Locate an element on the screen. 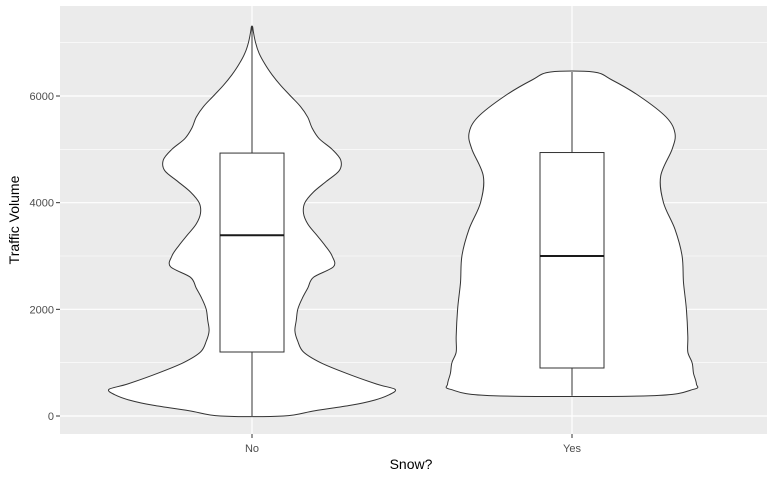 Image resolution: width=772 pixels, height=480 pixels. x-axis-title: Snow? is located at coordinates (411, 464).